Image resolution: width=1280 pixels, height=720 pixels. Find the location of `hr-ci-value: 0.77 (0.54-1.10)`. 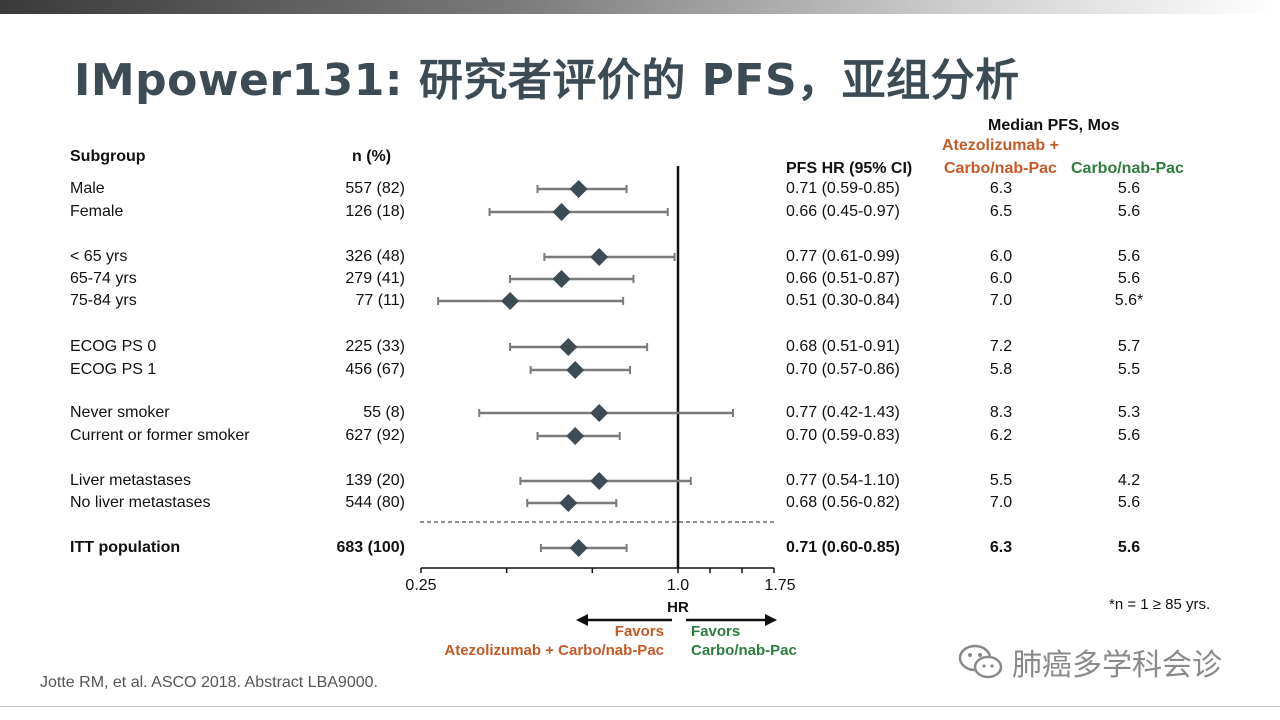

hr-ci-value: 0.77 (0.54-1.10) is located at coordinates (843, 480).